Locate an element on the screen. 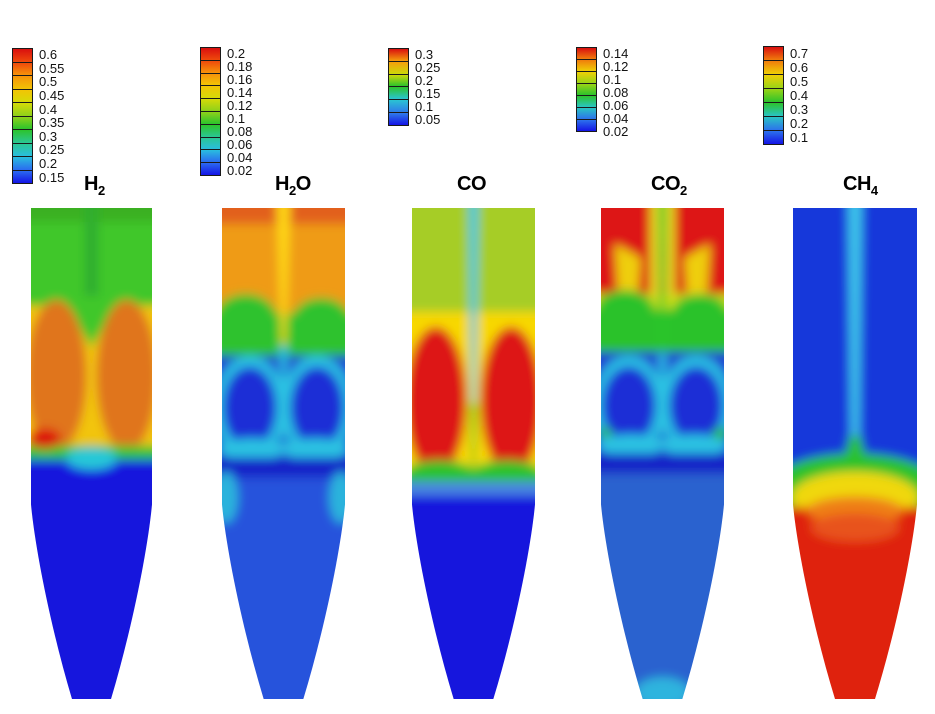 This screenshot has width=935, height=714. species-label-co2: CO2 is located at coordinates (669, 185).